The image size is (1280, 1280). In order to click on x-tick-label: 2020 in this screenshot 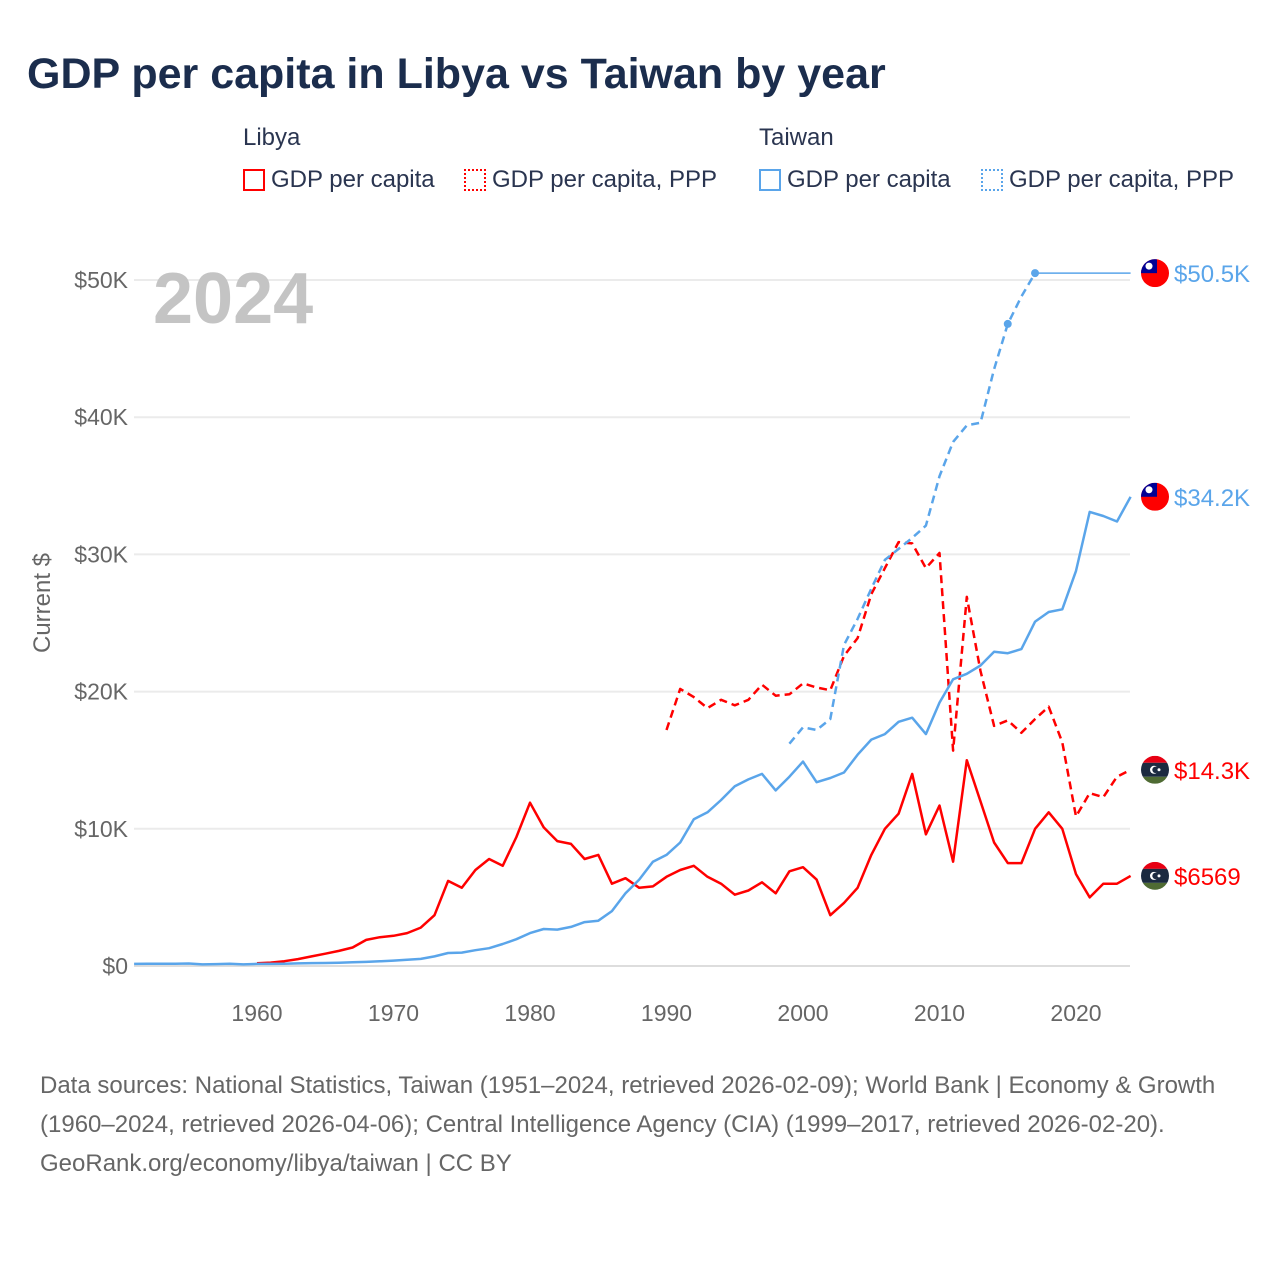, I will do `click(1075, 1013)`.